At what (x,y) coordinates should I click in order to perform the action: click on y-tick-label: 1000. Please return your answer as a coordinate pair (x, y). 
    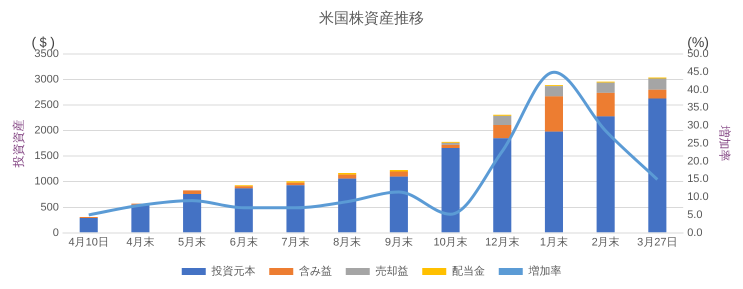
    Looking at the image, I should click on (46, 182).